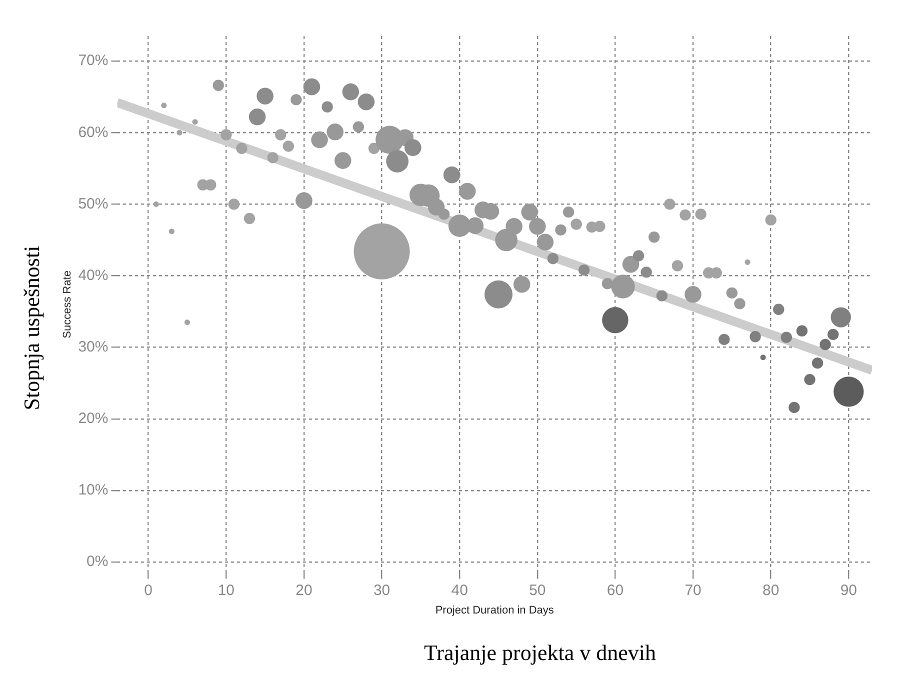  What do you see at coordinates (148, 590) in the screenshot?
I see `x-tick-label: 0` at bounding box center [148, 590].